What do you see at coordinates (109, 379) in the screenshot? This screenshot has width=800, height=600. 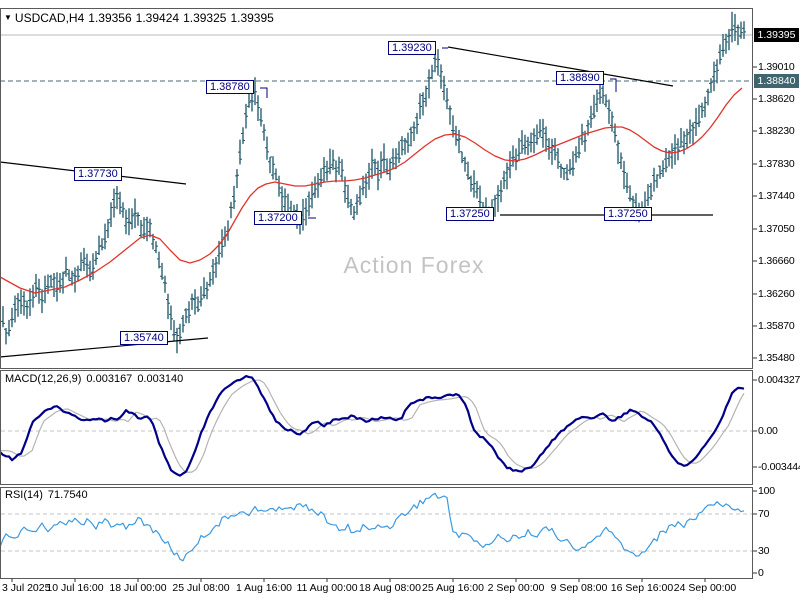 I see `macd-value-main: 0.003167` at bounding box center [109, 379].